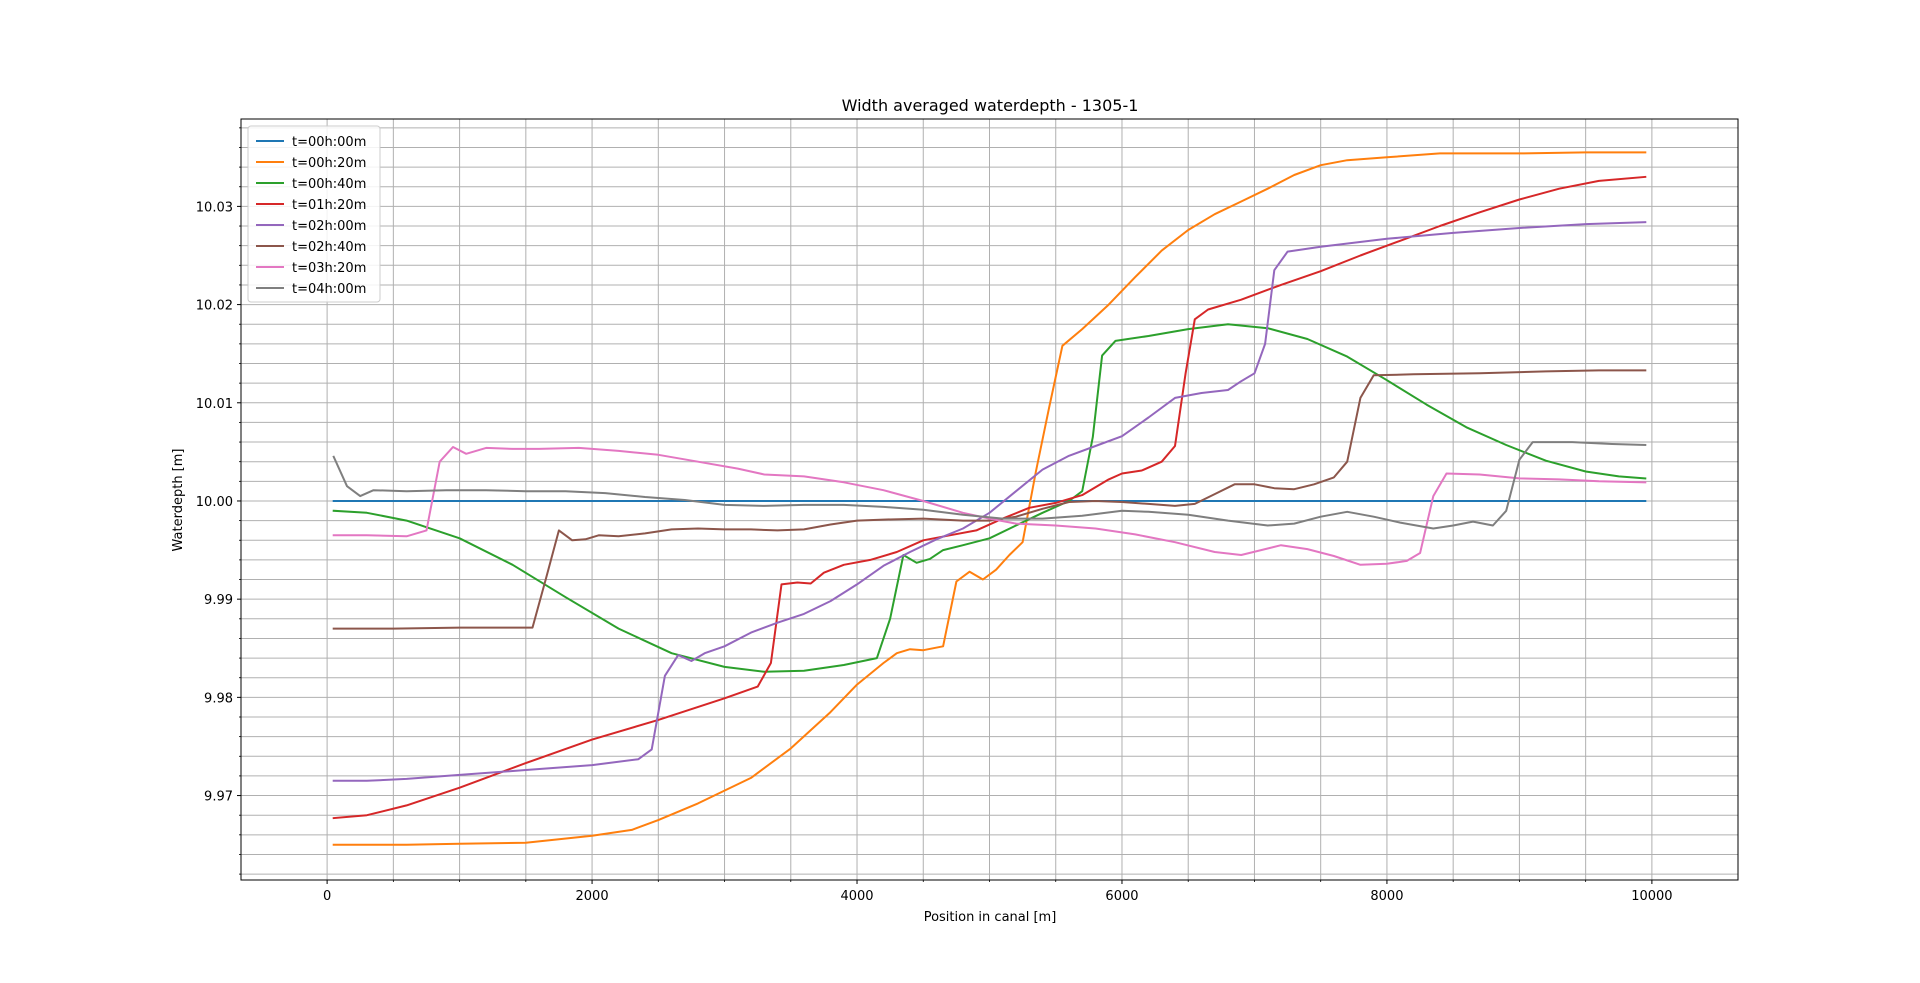 This screenshot has width=1920, height=983. What do you see at coordinates (329, 184) in the screenshot?
I see `legend-label: t=00h:40m` at bounding box center [329, 184].